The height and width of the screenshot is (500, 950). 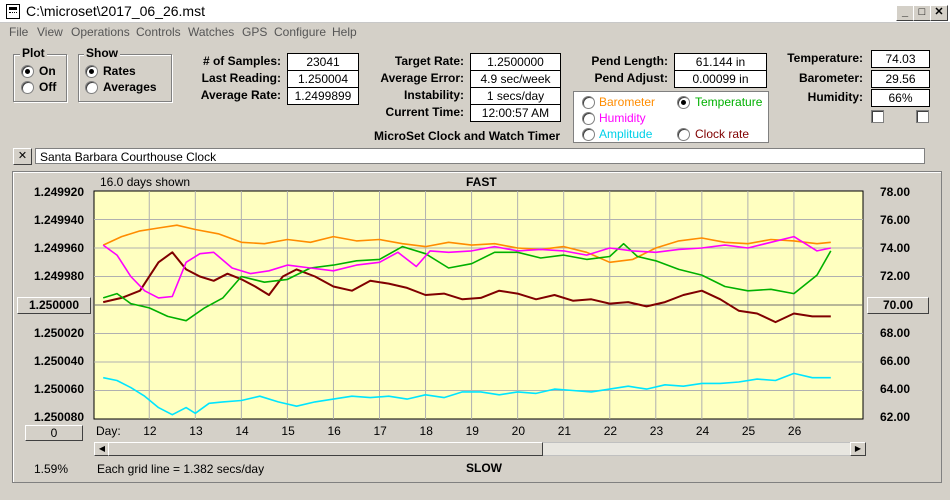 I want to click on show-averages-label: Averages, so click(x=130, y=87).